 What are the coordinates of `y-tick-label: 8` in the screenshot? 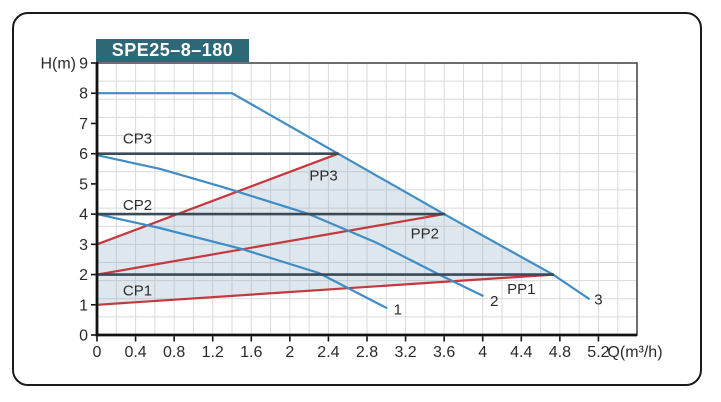 It's located at (83, 94).